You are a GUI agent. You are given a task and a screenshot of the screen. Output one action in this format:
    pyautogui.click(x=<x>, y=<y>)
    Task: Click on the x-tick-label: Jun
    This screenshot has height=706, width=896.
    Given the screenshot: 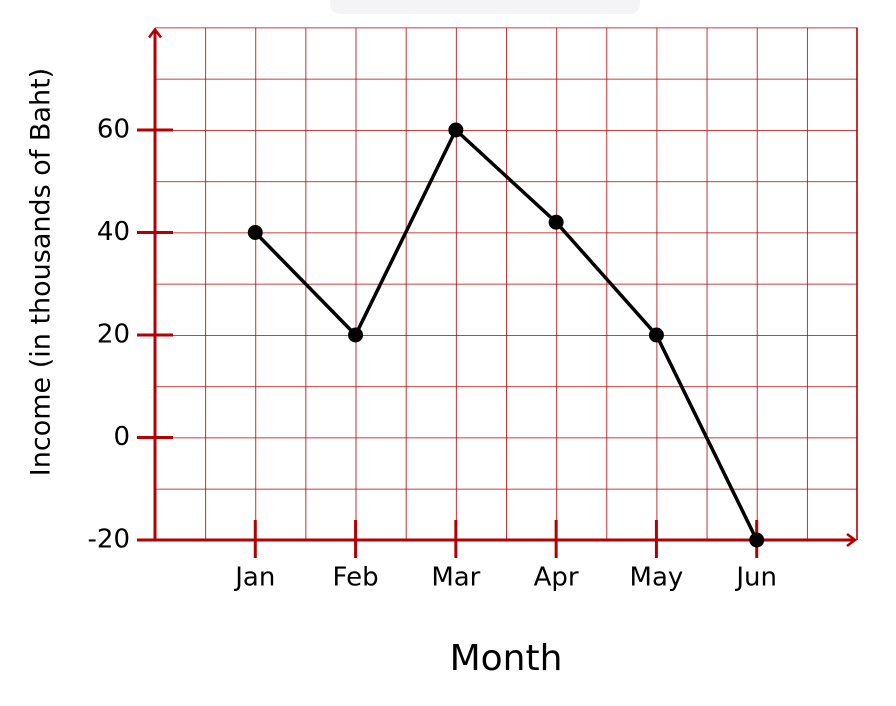 What is the action you would take?
    pyautogui.click(x=755, y=578)
    